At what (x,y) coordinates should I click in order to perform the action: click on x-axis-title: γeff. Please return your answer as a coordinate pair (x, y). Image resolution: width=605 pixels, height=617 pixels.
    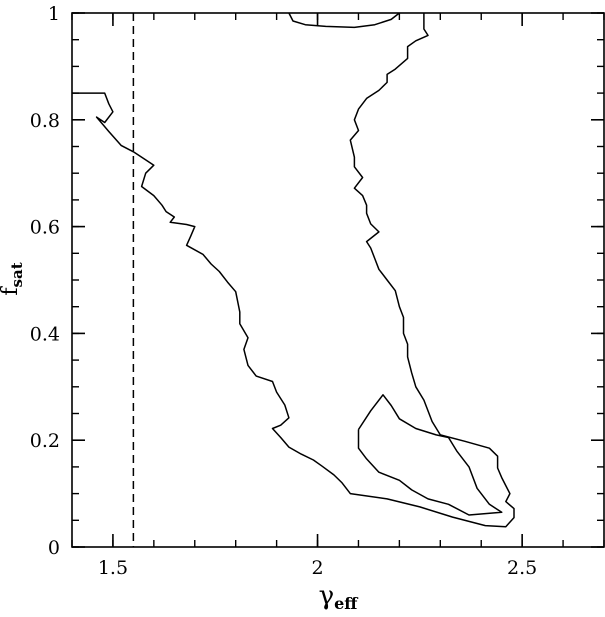
    Looking at the image, I should click on (339, 597).